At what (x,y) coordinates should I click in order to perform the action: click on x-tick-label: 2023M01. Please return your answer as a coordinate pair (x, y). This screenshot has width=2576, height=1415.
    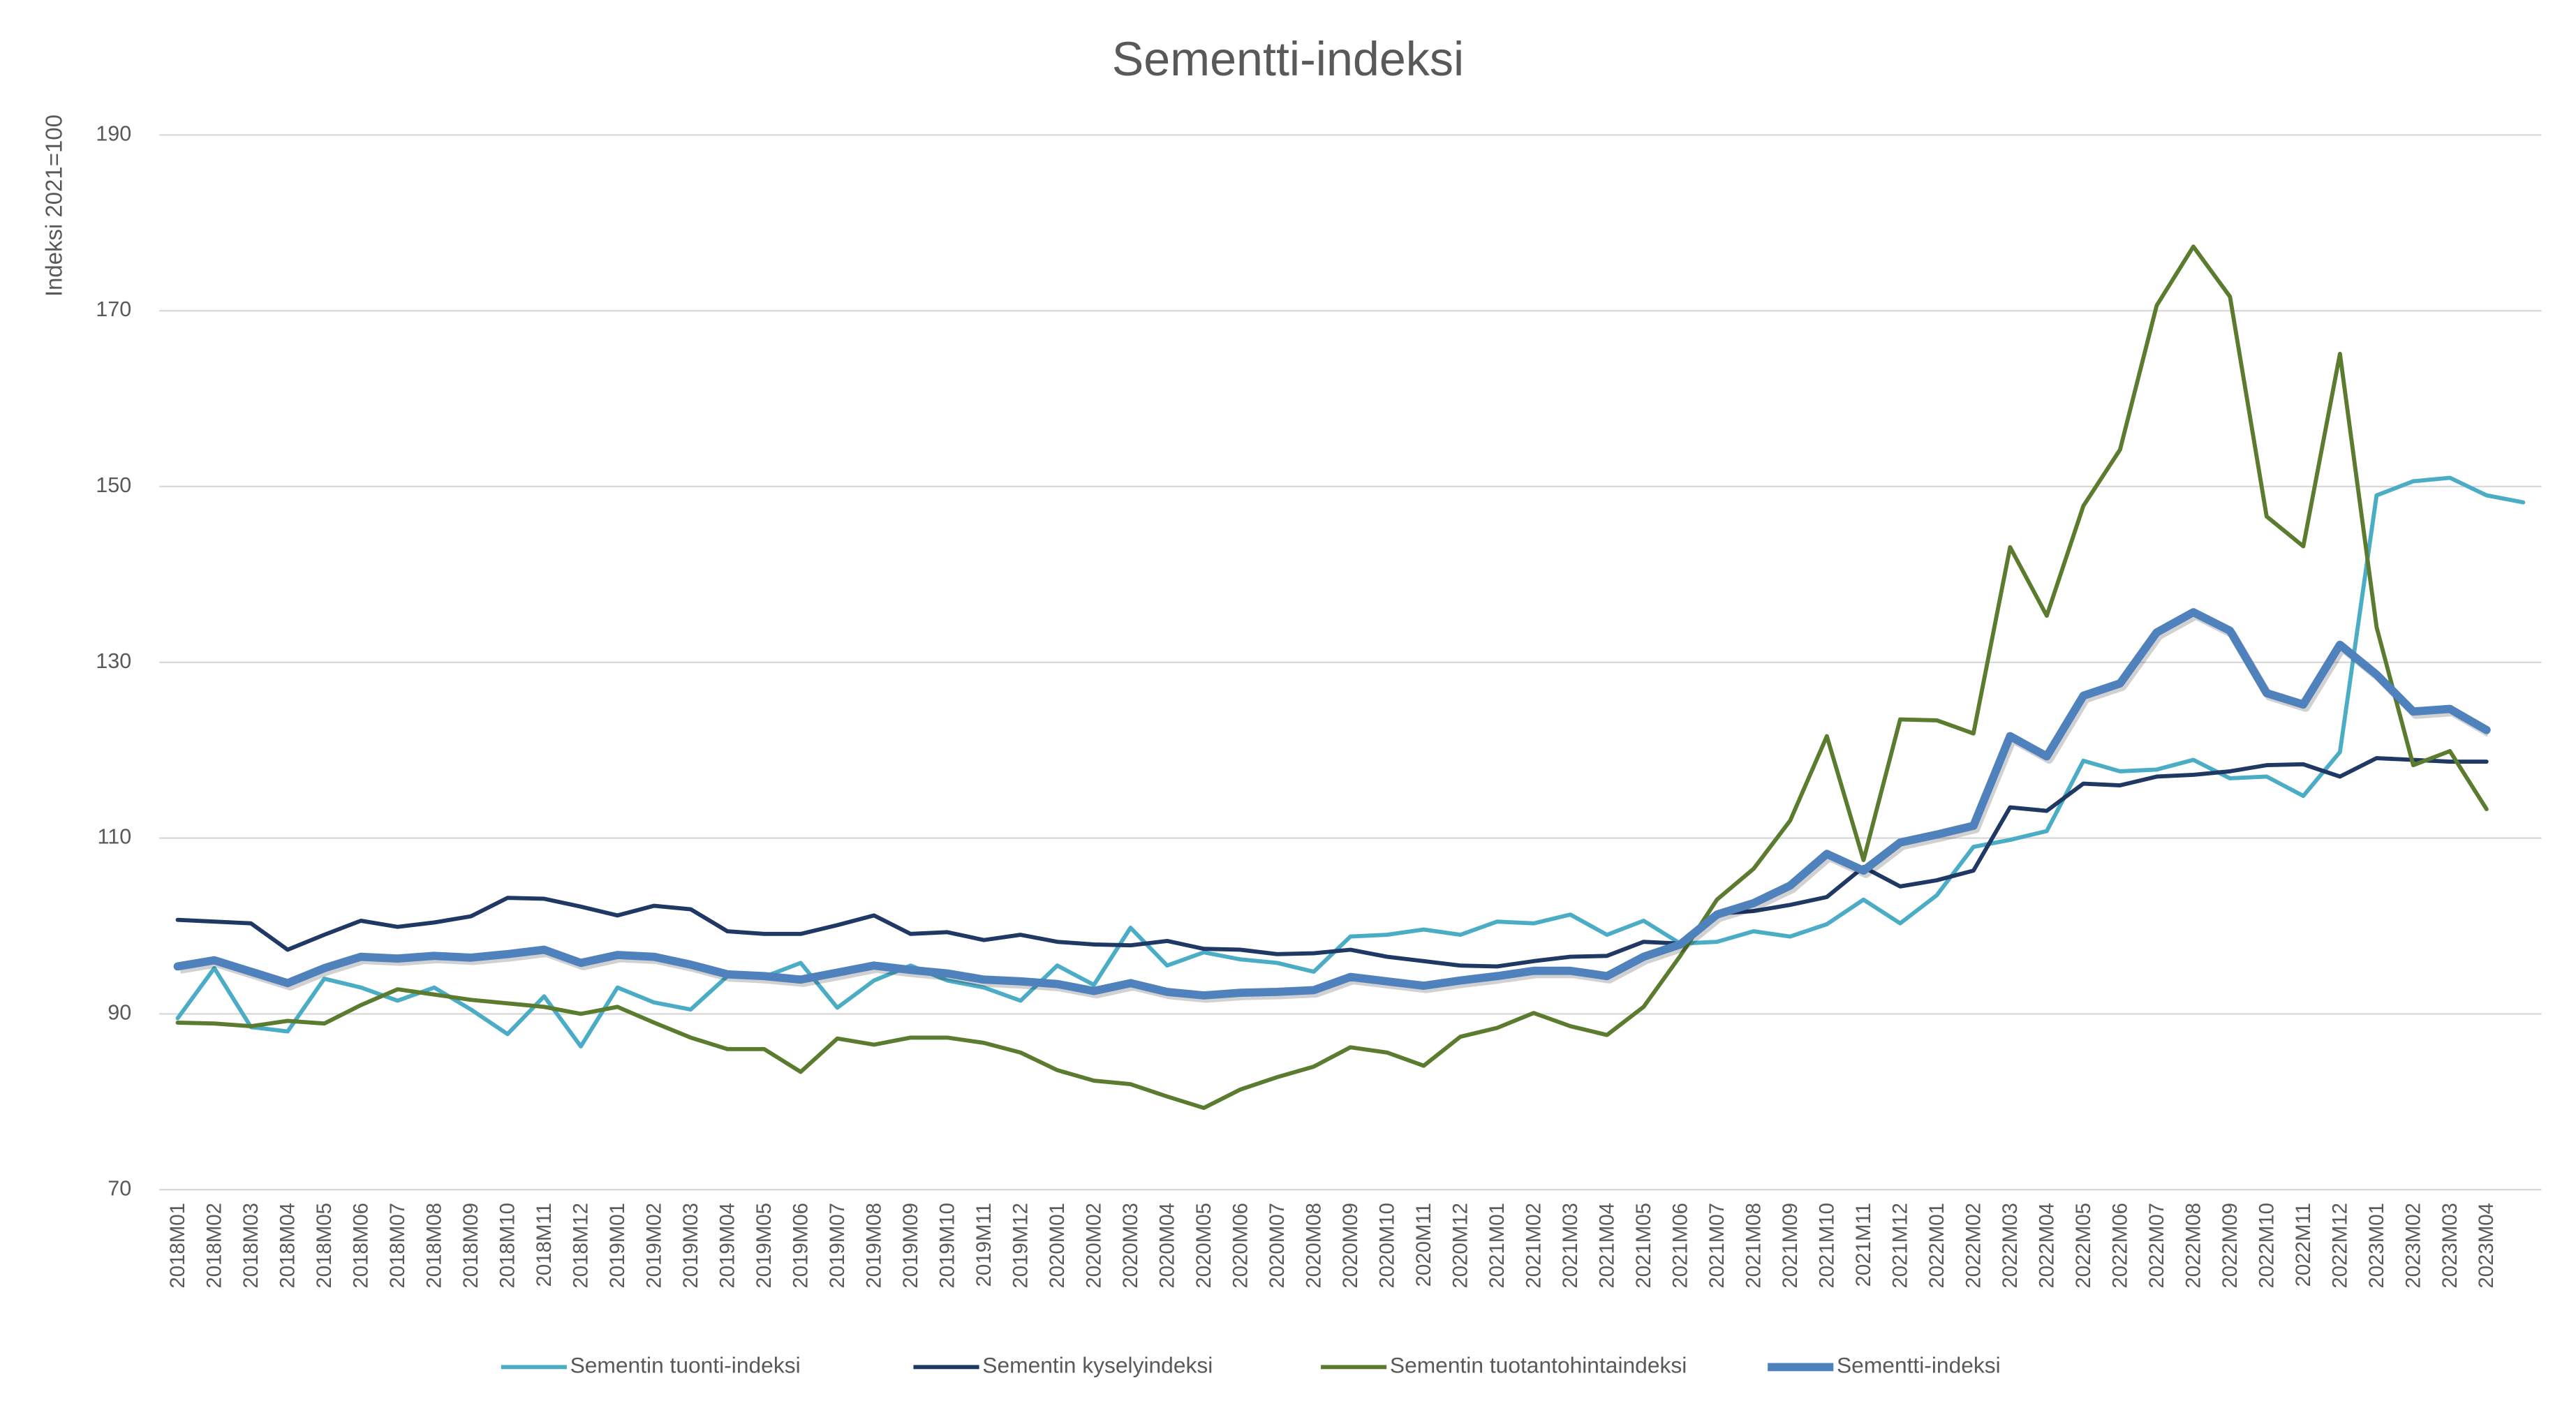
    Looking at the image, I should click on (2376, 1246).